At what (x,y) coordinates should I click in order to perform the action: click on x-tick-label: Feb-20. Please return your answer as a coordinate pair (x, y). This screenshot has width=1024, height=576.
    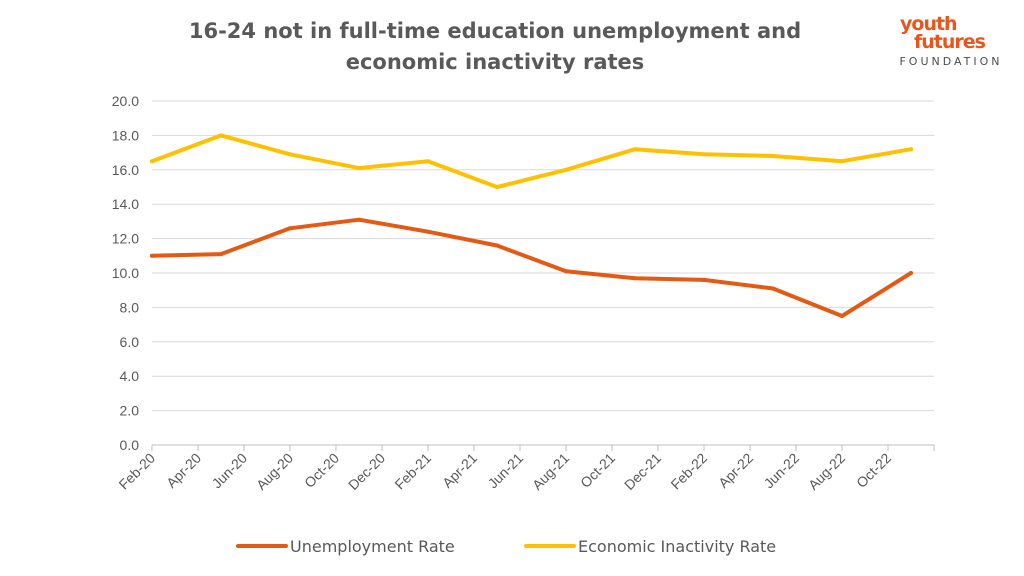
    Looking at the image, I should click on (136, 471).